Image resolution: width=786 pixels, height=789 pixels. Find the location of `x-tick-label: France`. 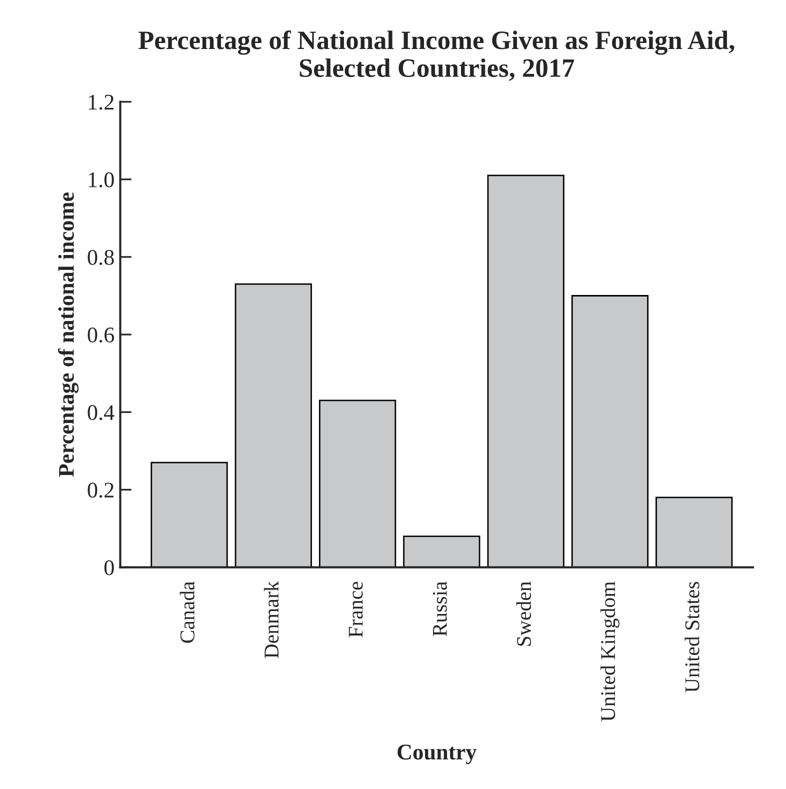

x-tick-label: France is located at coordinates (355, 610).